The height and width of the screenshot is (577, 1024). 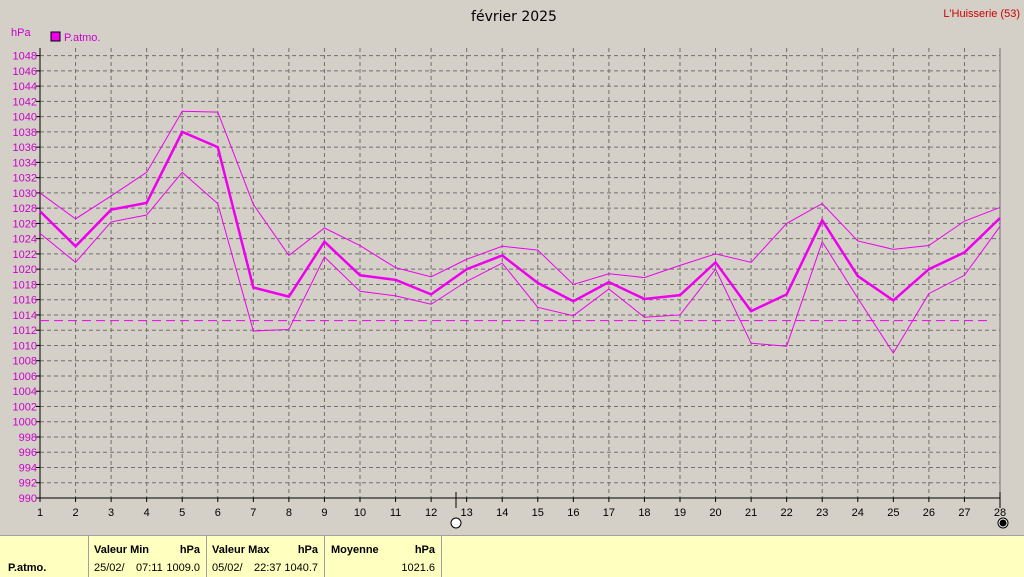 I want to click on y-tick-label: 1022, so click(x=25, y=255).